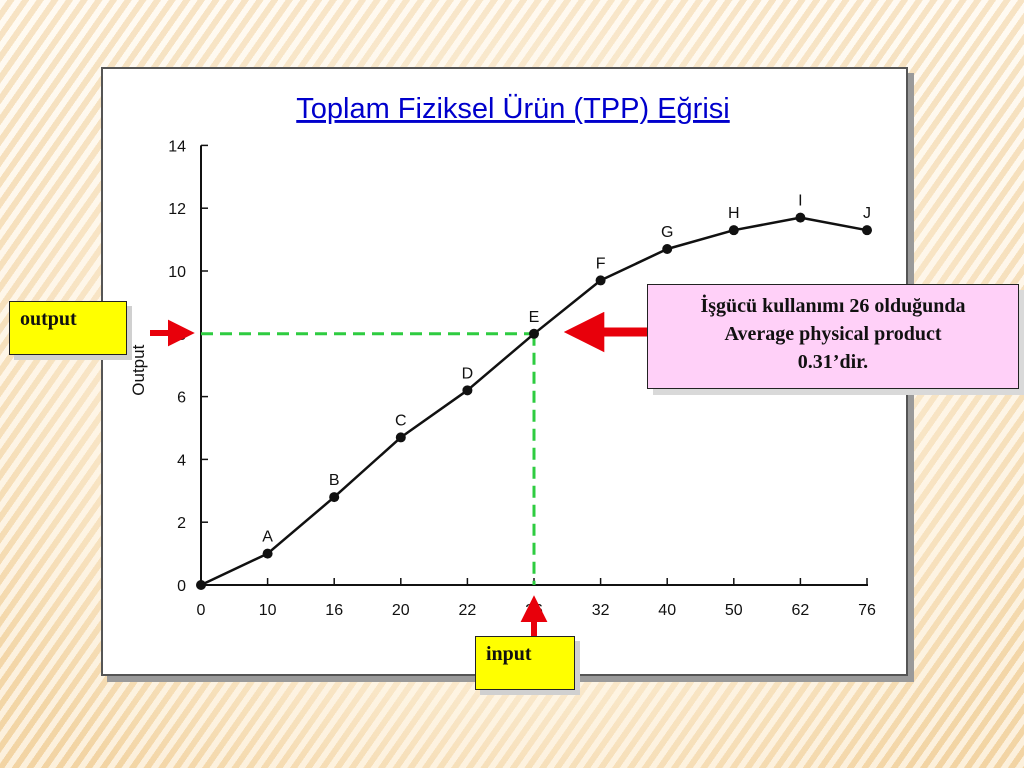 This screenshot has height=768, width=1024. I want to click on chart-title: Toplam Fiziksel Ürün (TPP) Eğrisi, so click(512, 109).